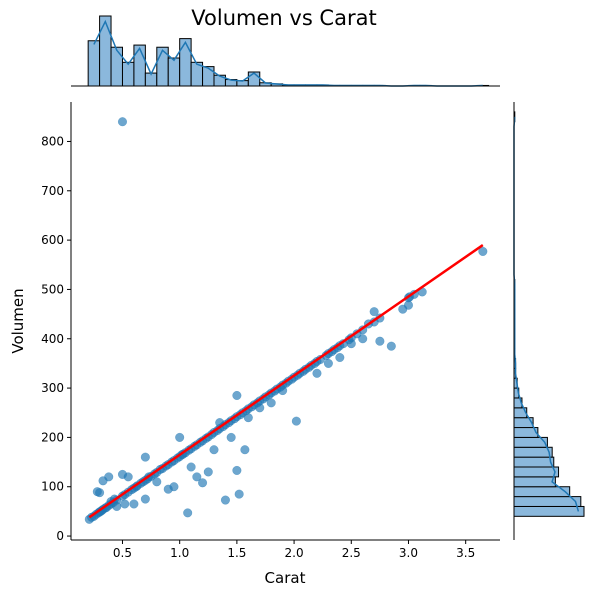 The width and height of the screenshot is (598, 600). I want to click on marginal-y-histogram, so click(549, 321).